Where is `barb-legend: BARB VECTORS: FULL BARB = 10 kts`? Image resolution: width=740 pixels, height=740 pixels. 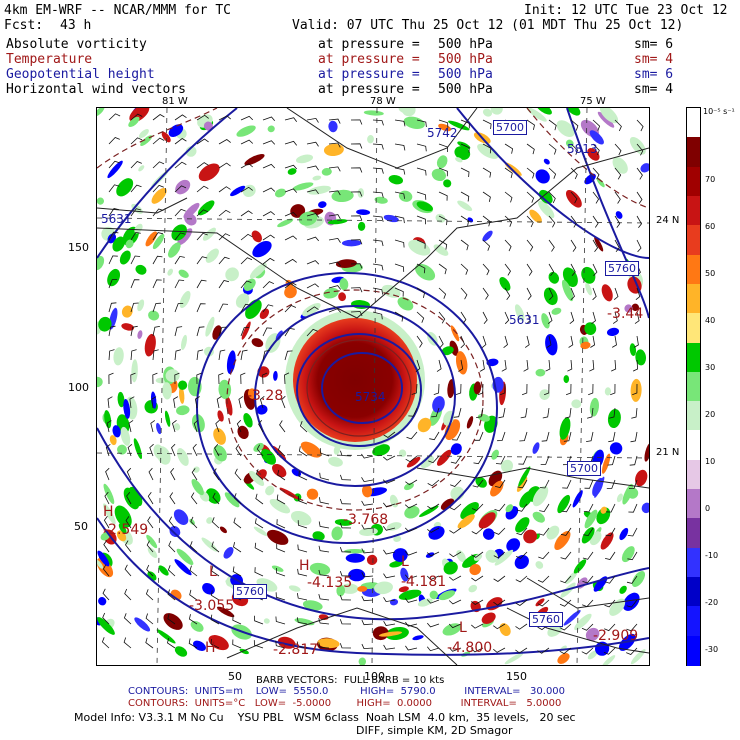 barb-legend: BARB VECTORS: FULL BARB = 10 kts is located at coordinates (350, 680).